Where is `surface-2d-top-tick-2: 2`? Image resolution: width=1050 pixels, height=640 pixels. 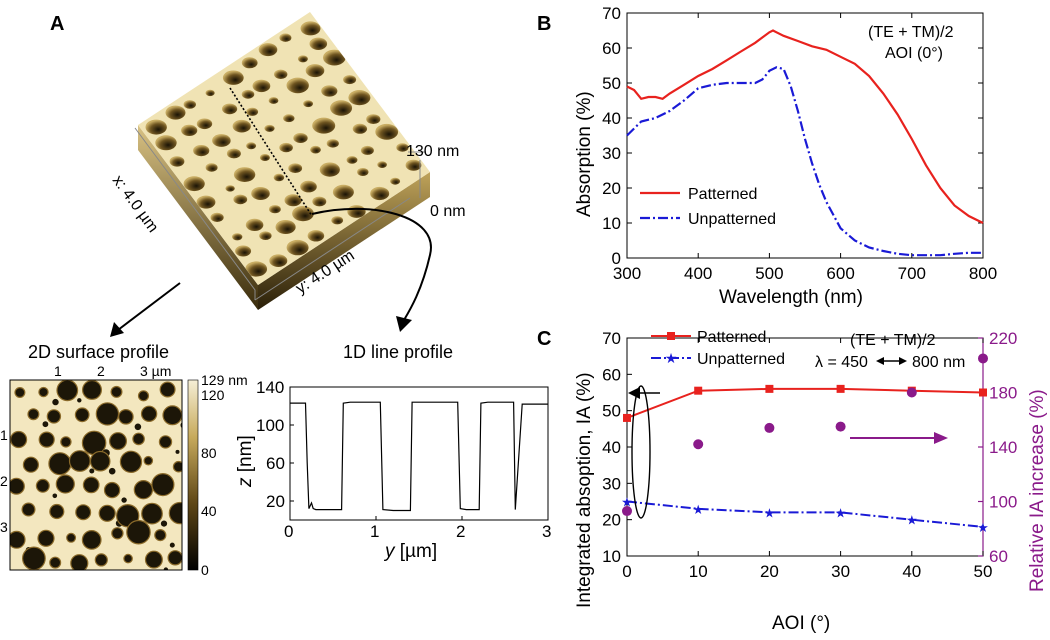
surface-2d-top-tick-2: 2 is located at coordinates (101, 371).